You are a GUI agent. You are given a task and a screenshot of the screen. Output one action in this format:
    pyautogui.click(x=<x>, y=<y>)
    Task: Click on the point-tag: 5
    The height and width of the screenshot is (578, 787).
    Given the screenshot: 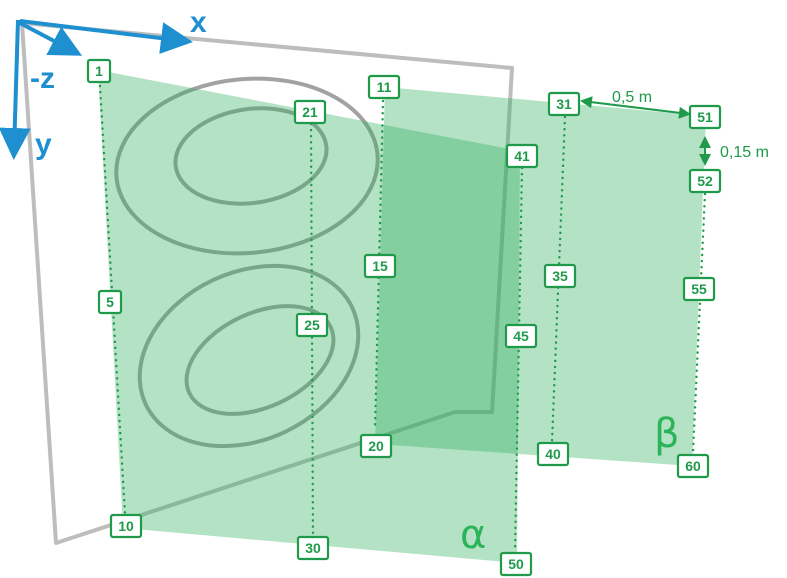 What is the action you would take?
    pyautogui.click(x=110, y=302)
    